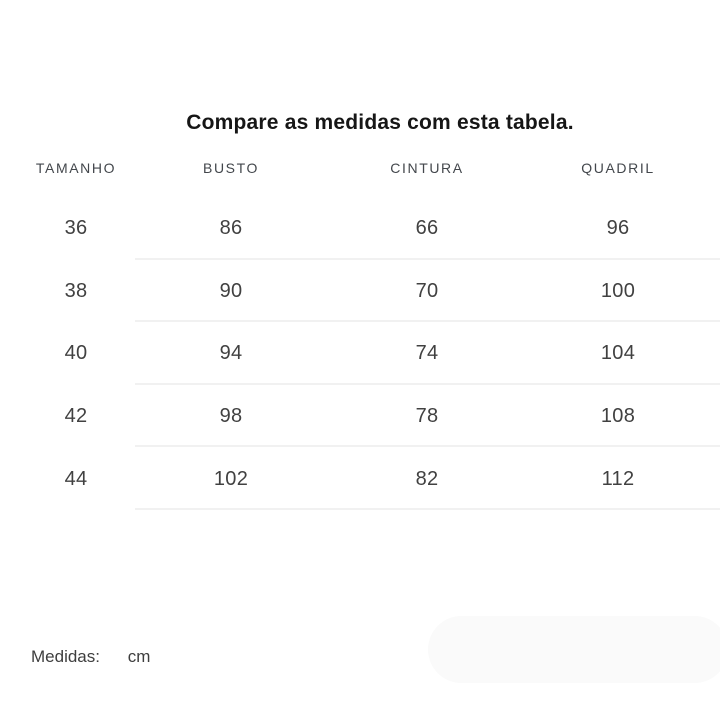 This screenshot has height=701, width=720. Describe the element at coordinates (427, 168) in the screenshot. I see `column-header-cintura: CINTURA` at that location.